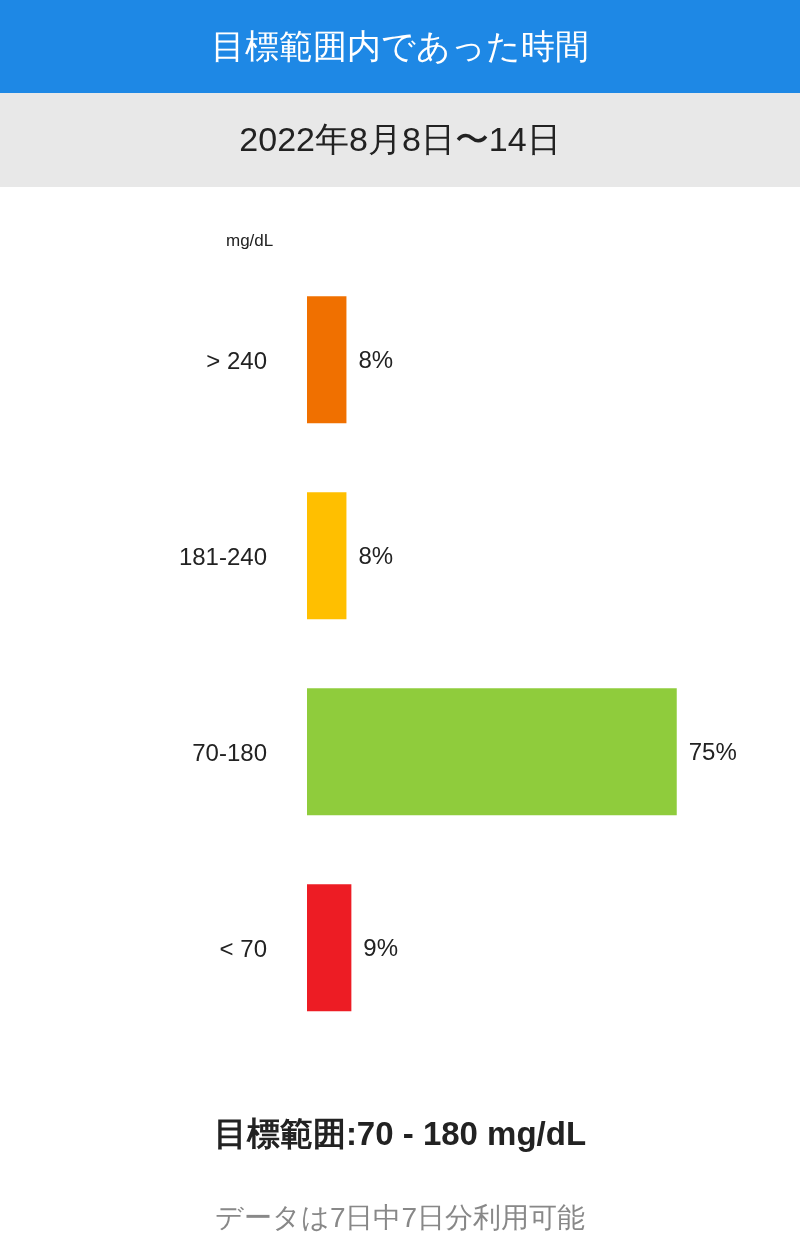 This screenshot has height=1259, width=800. What do you see at coordinates (243, 948) in the screenshot?
I see `y-tick-label: < 70` at bounding box center [243, 948].